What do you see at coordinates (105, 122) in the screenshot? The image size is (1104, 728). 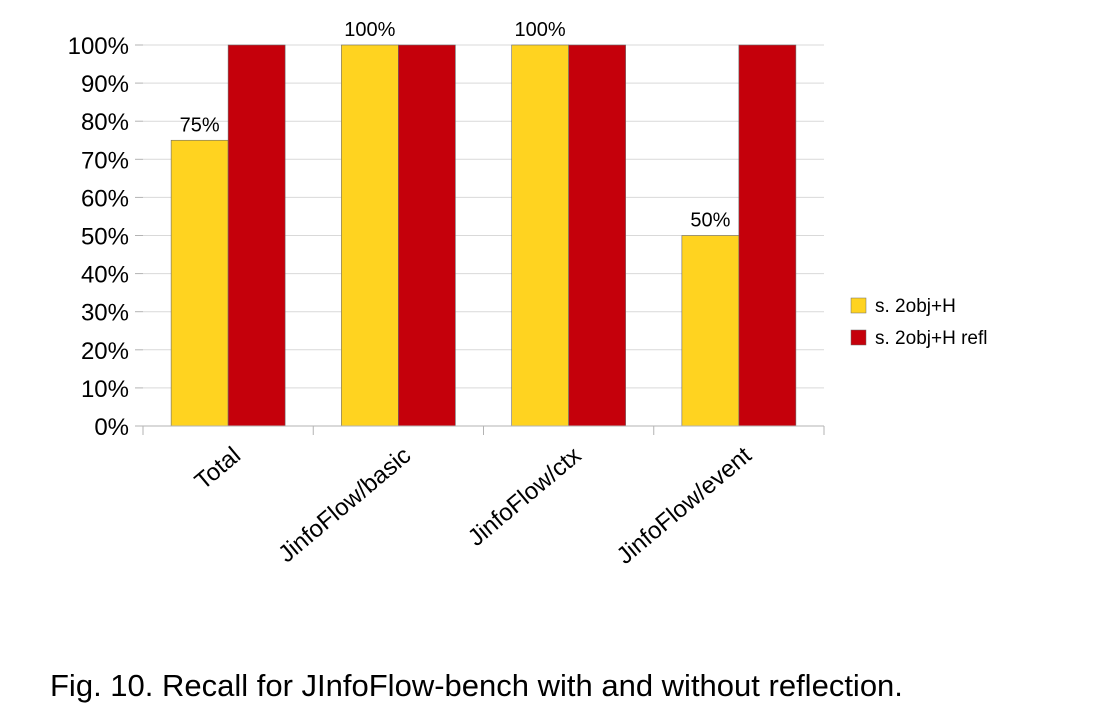 I see `y-tick-label: 80%` at bounding box center [105, 122].